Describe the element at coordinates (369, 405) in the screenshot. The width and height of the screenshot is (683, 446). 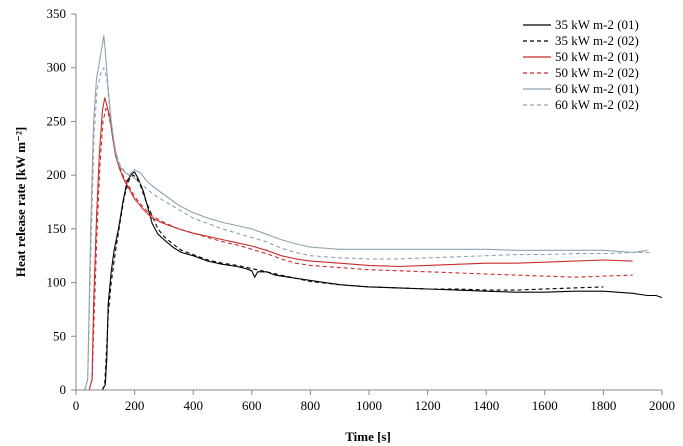
I see `x-tick-label: 1000` at that location.